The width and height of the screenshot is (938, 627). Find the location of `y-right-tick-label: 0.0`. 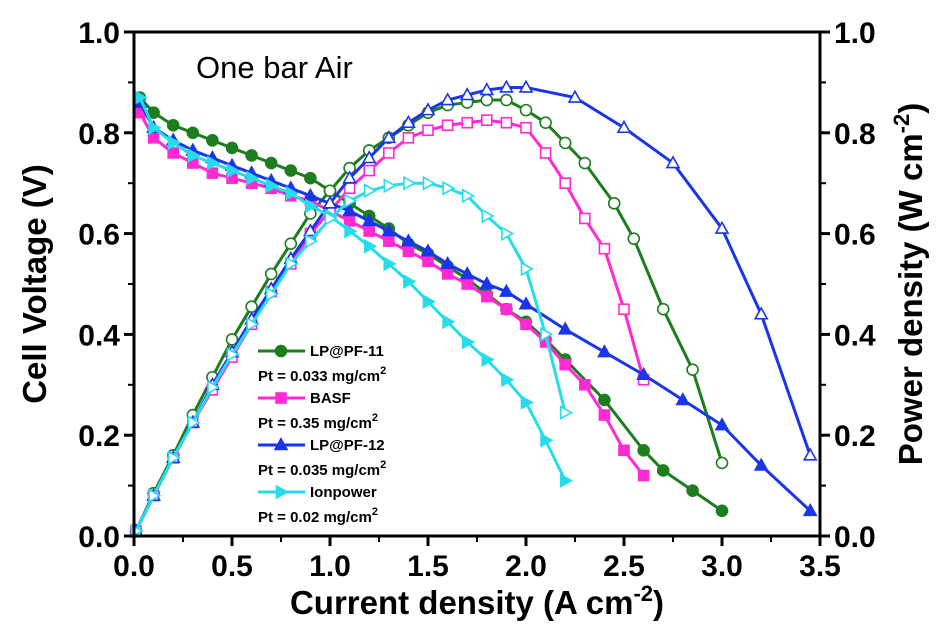

y-right-tick-label: 0.0 is located at coordinates (855, 537).